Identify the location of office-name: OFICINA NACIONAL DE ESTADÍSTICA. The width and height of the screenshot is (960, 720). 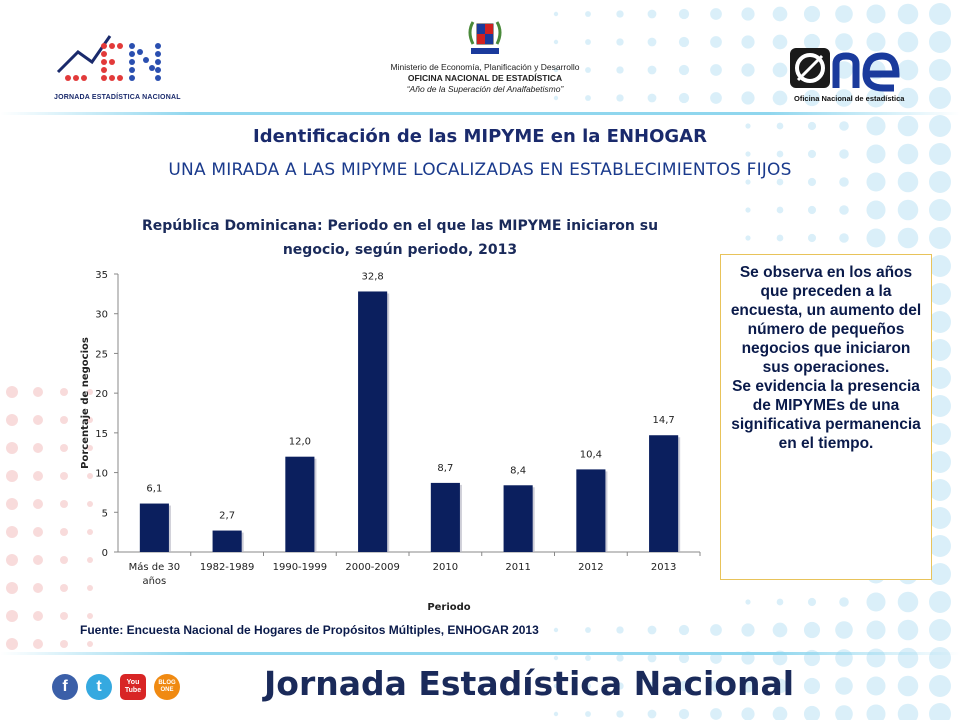
(485, 78).